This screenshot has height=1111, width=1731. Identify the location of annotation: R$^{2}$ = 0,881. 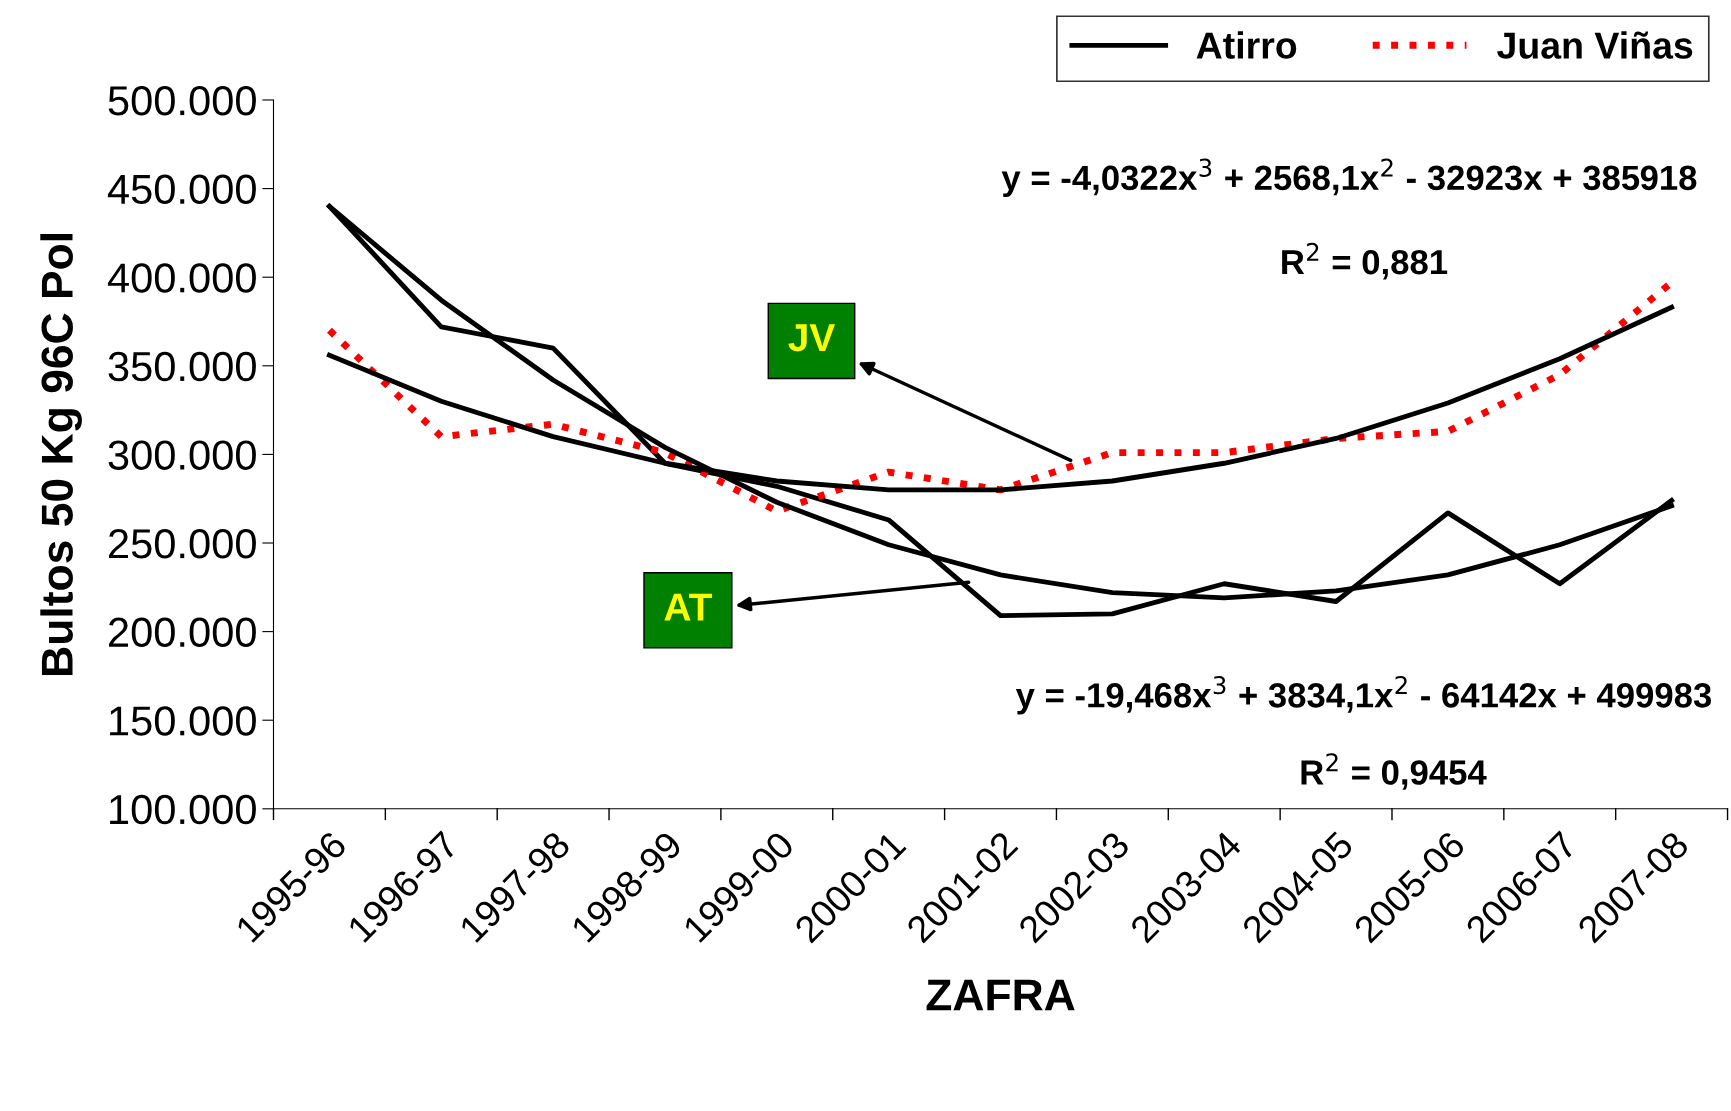
(1365, 261).